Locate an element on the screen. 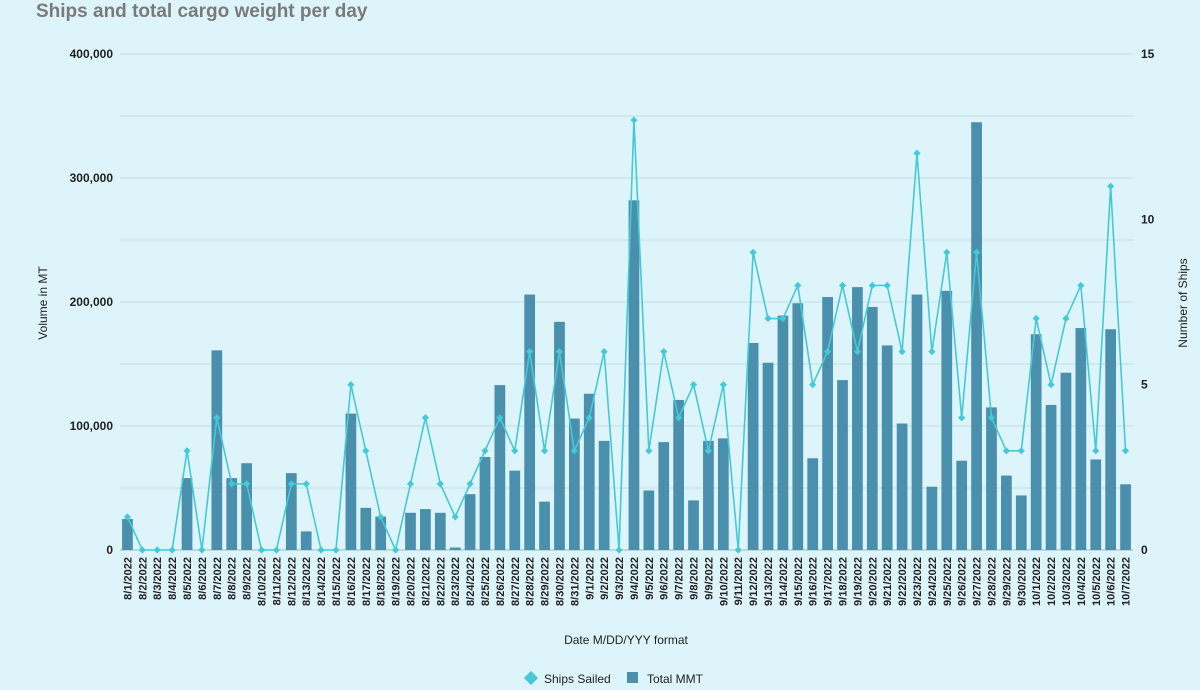 The image size is (1200, 690). x-tick-label: 9/5/2022 is located at coordinates (650, 578).